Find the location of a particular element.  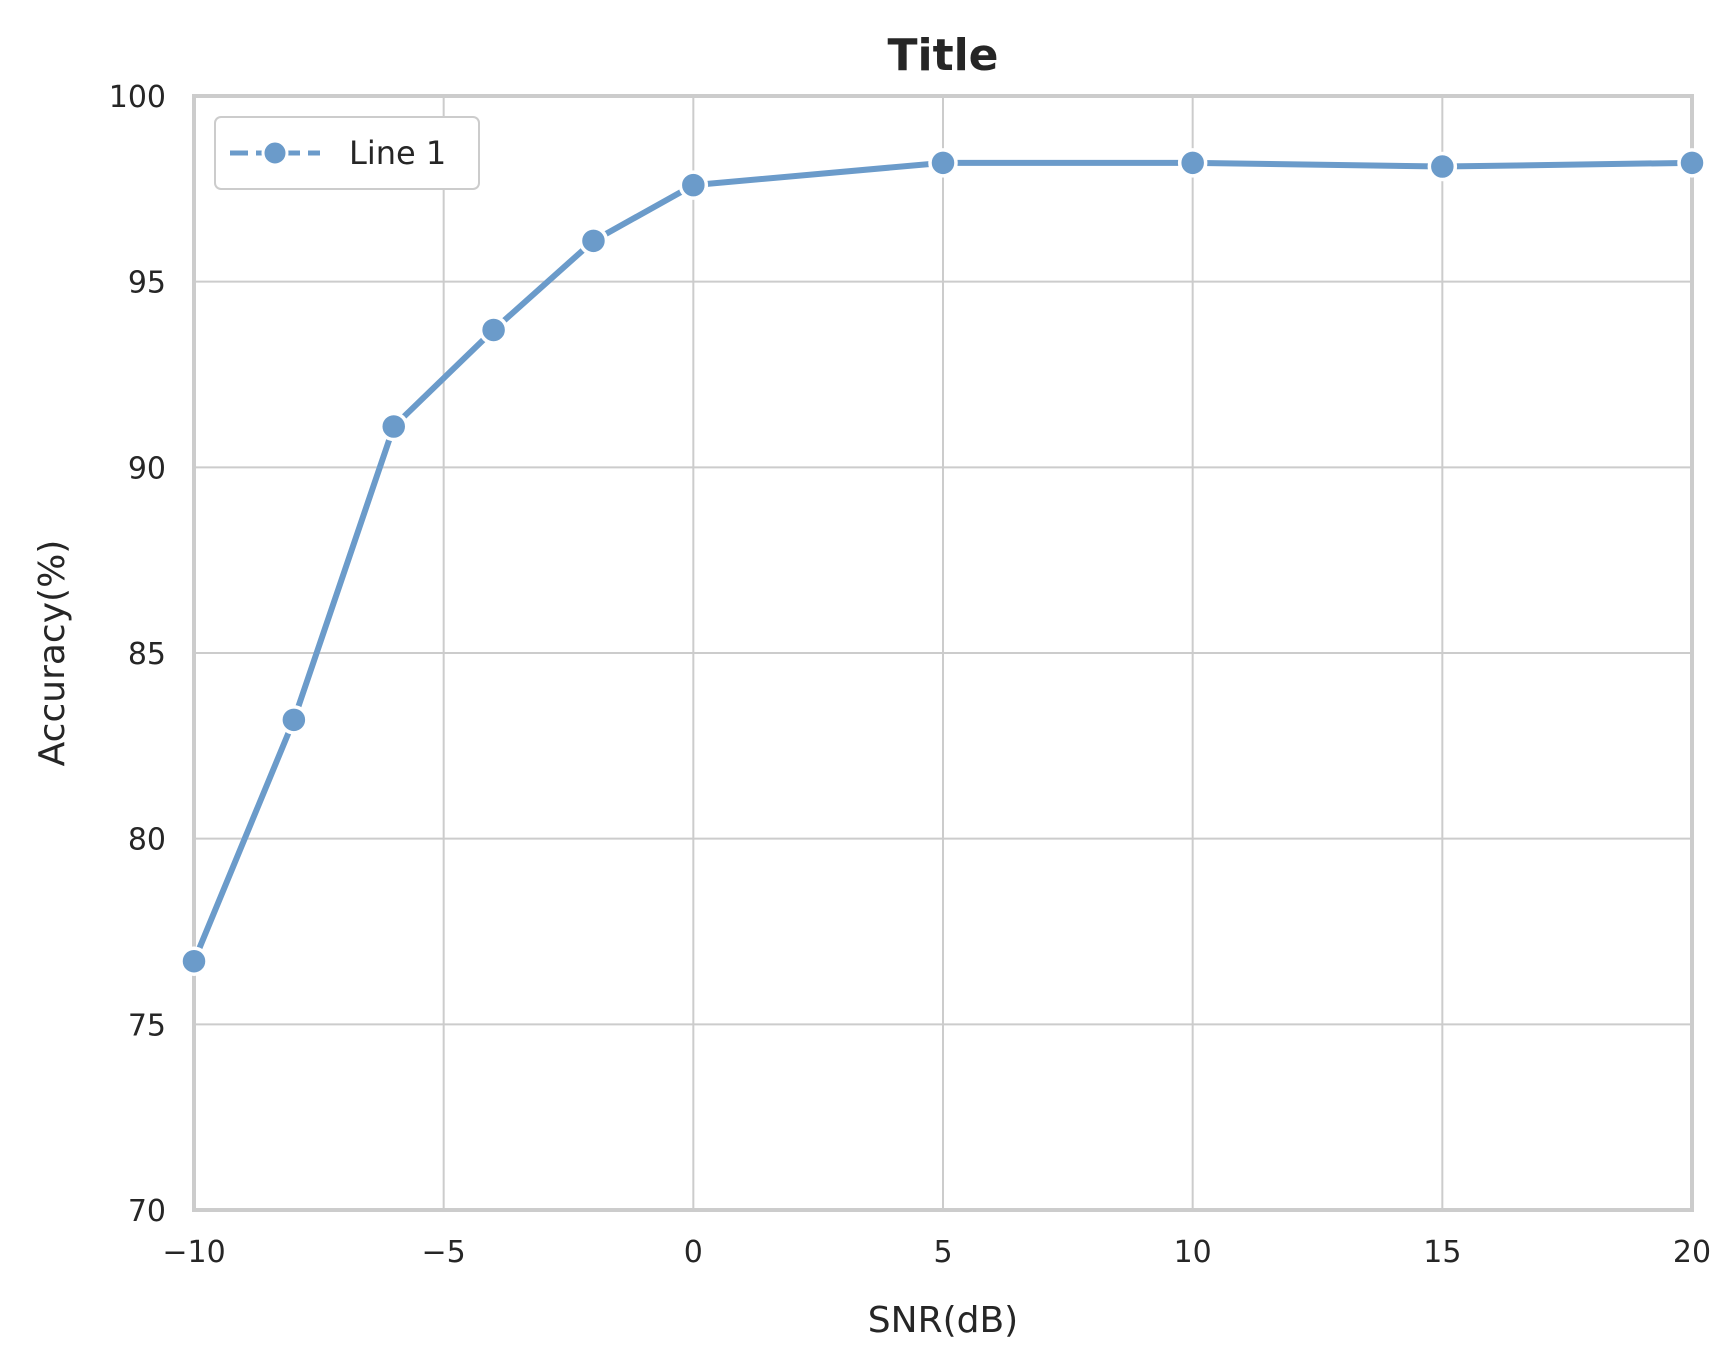

y-tick-label: 75 is located at coordinates (147, 1025).